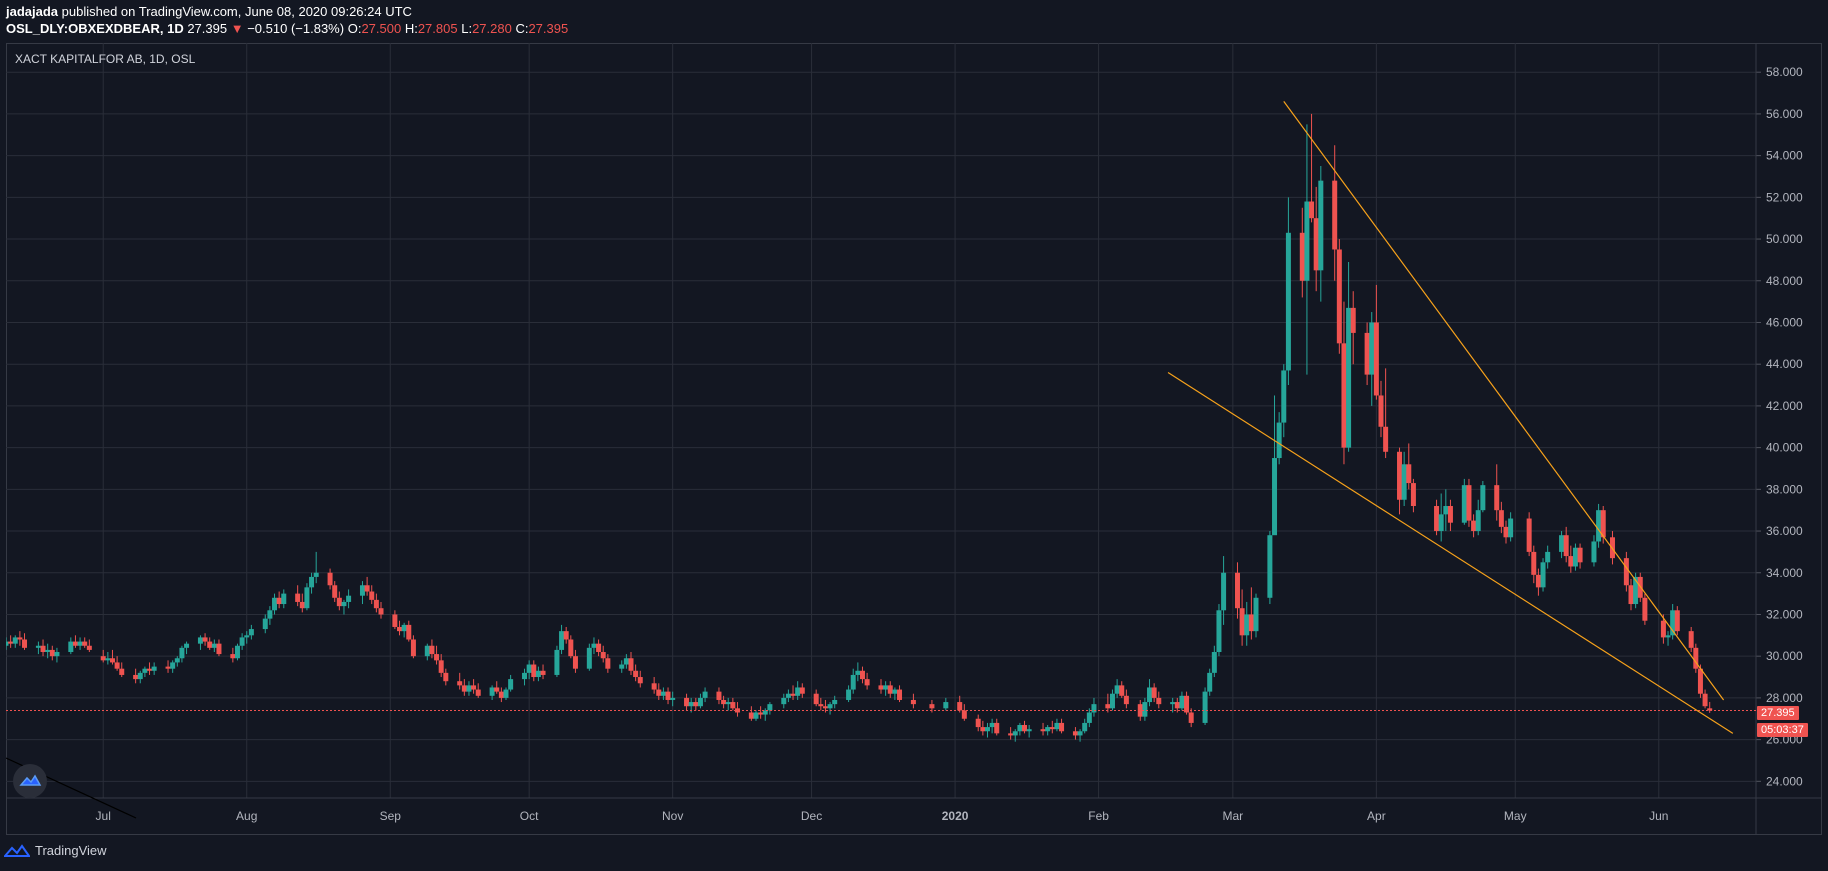 The width and height of the screenshot is (1828, 871). Describe the element at coordinates (1782, 730) in the screenshot. I see `countdown-badge: 05:03:37` at that location.